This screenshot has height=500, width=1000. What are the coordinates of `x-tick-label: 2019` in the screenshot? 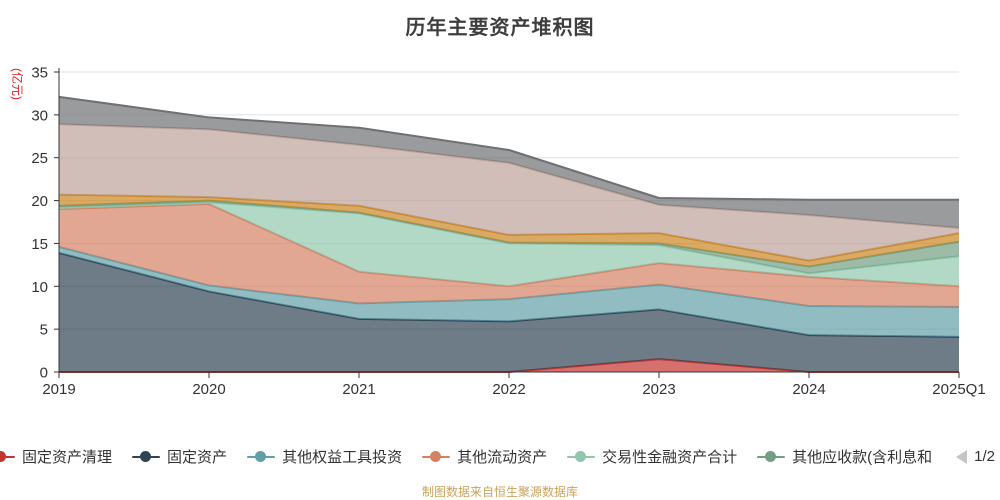 It's located at (58, 389).